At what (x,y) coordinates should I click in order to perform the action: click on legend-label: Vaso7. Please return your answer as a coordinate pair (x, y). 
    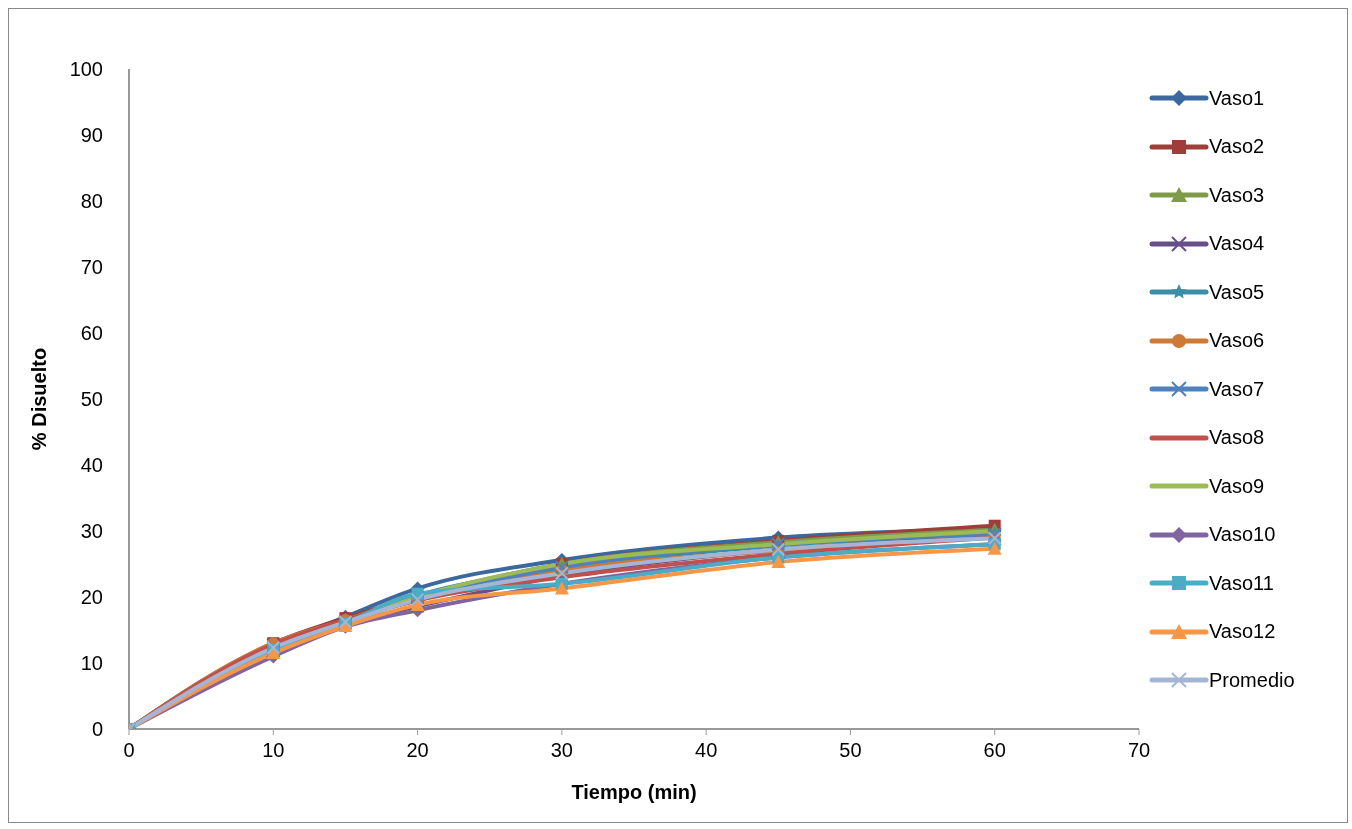
    Looking at the image, I should click on (1237, 389).